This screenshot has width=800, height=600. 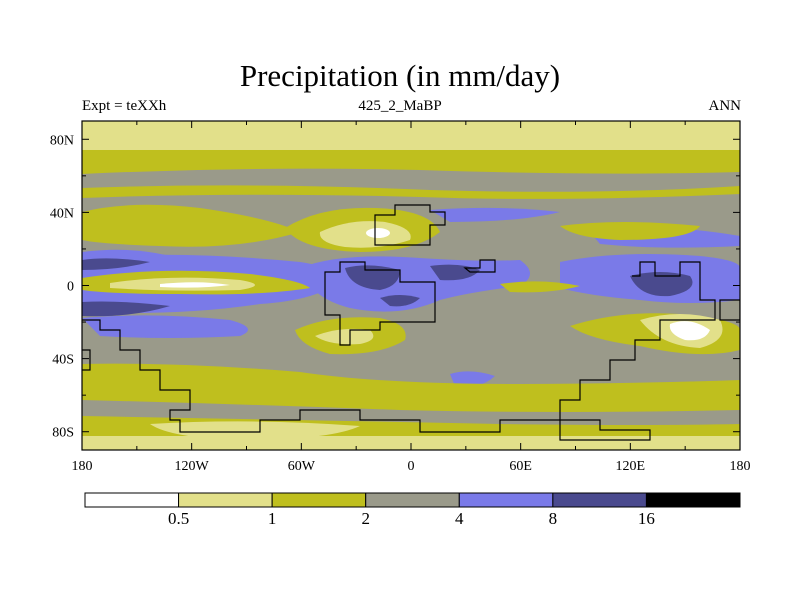 What do you see at coordinates (191, 225) in the screenshot?
I see `field-npac-olive` at bounding box center [191, 225].